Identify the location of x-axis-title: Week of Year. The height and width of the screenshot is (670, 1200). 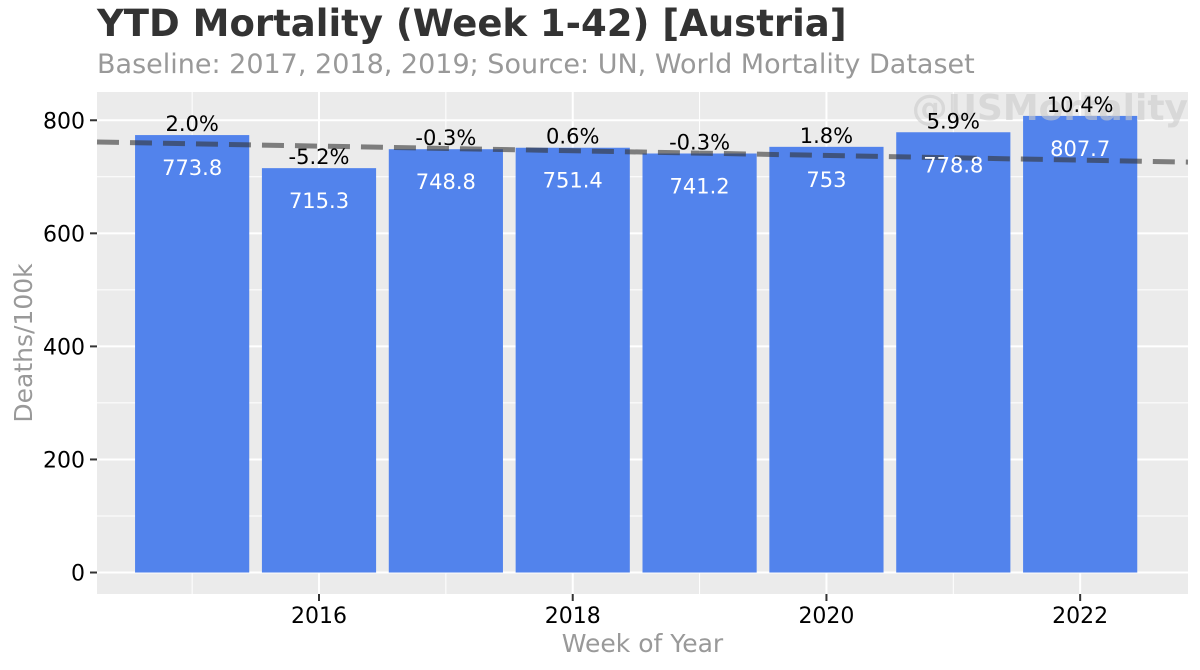
(643, 643).